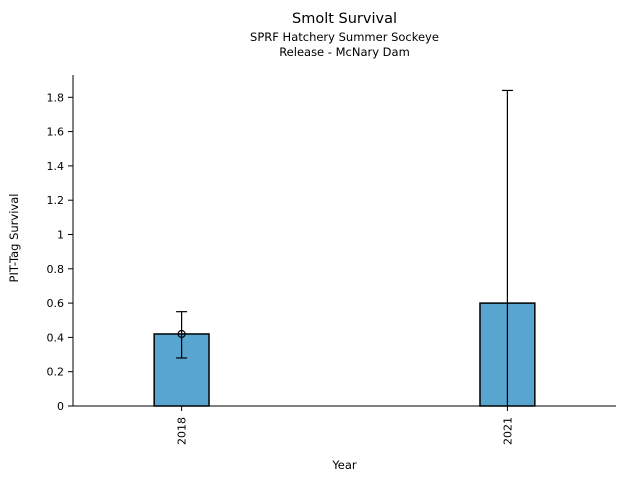  What do you see at coordinates (56, 337) in the screenshot?
I see `y-tick-label: 0.4` at bounding box center [56, 337].